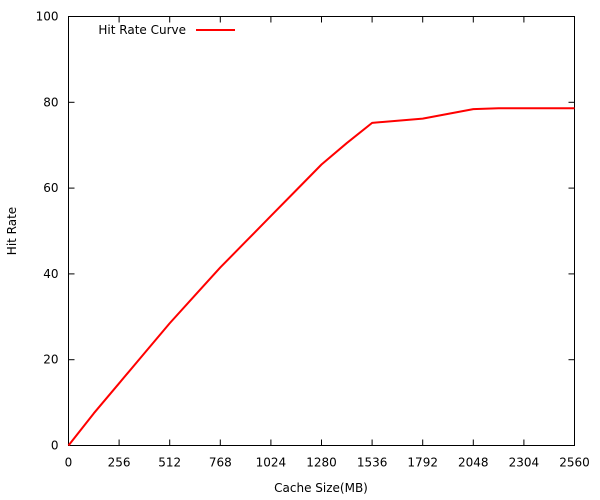  What do you see at coordinates (55, 446) in the screenshot?
I see `y-tick-label: 0` at bounding box center [55, 446].